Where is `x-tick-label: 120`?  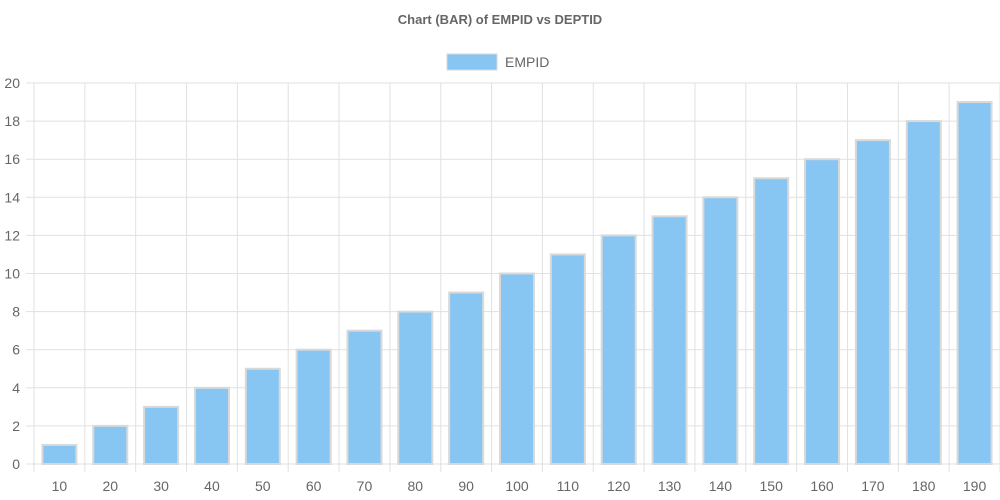 x-tick-label: 120 is located at coordinates (619, 486).